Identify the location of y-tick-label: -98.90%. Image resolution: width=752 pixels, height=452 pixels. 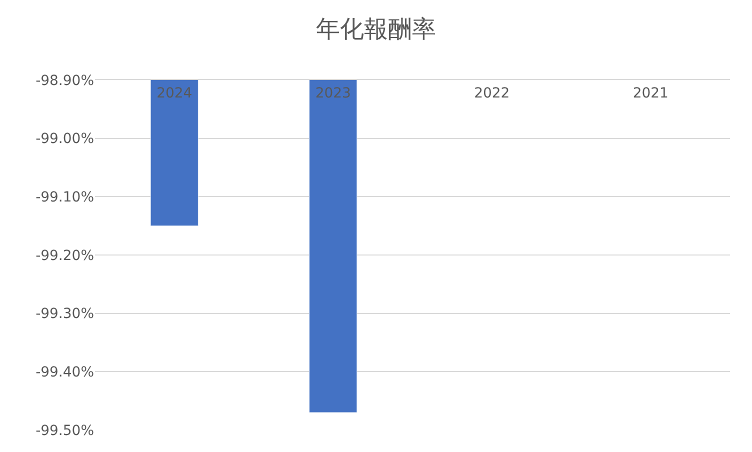
(65, 80).